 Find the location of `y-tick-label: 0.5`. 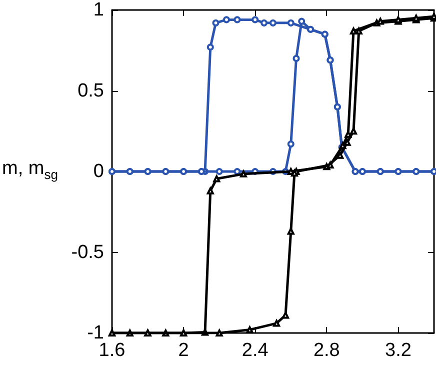

y-tick-label: 0.5 is located at coordinates (91, 91).